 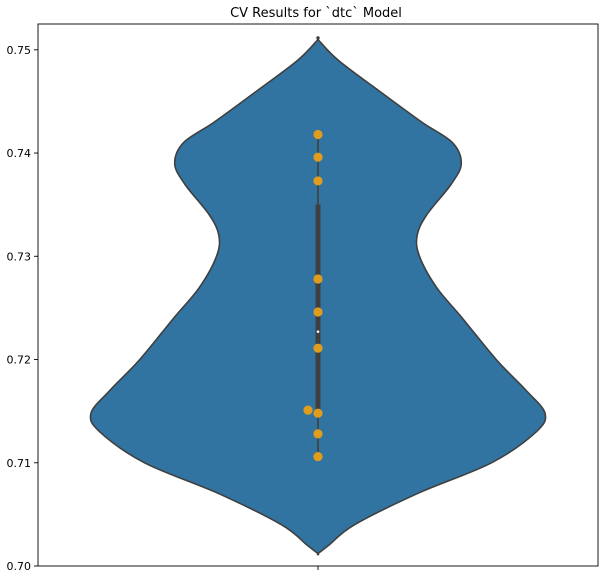 I want to click on y-tick-label: 0.74, so click(x=19, y=153).